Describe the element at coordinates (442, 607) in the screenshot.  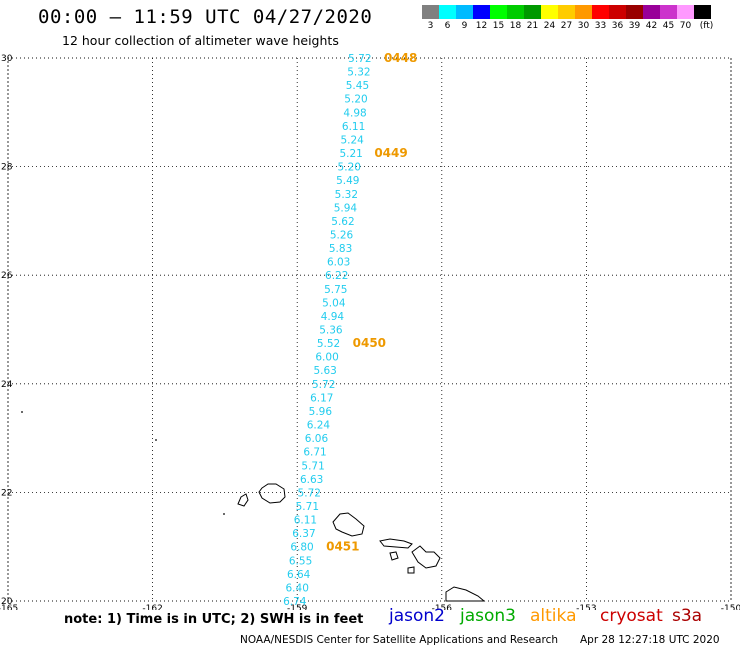
I see `lon-tick-label: -156` at that location.